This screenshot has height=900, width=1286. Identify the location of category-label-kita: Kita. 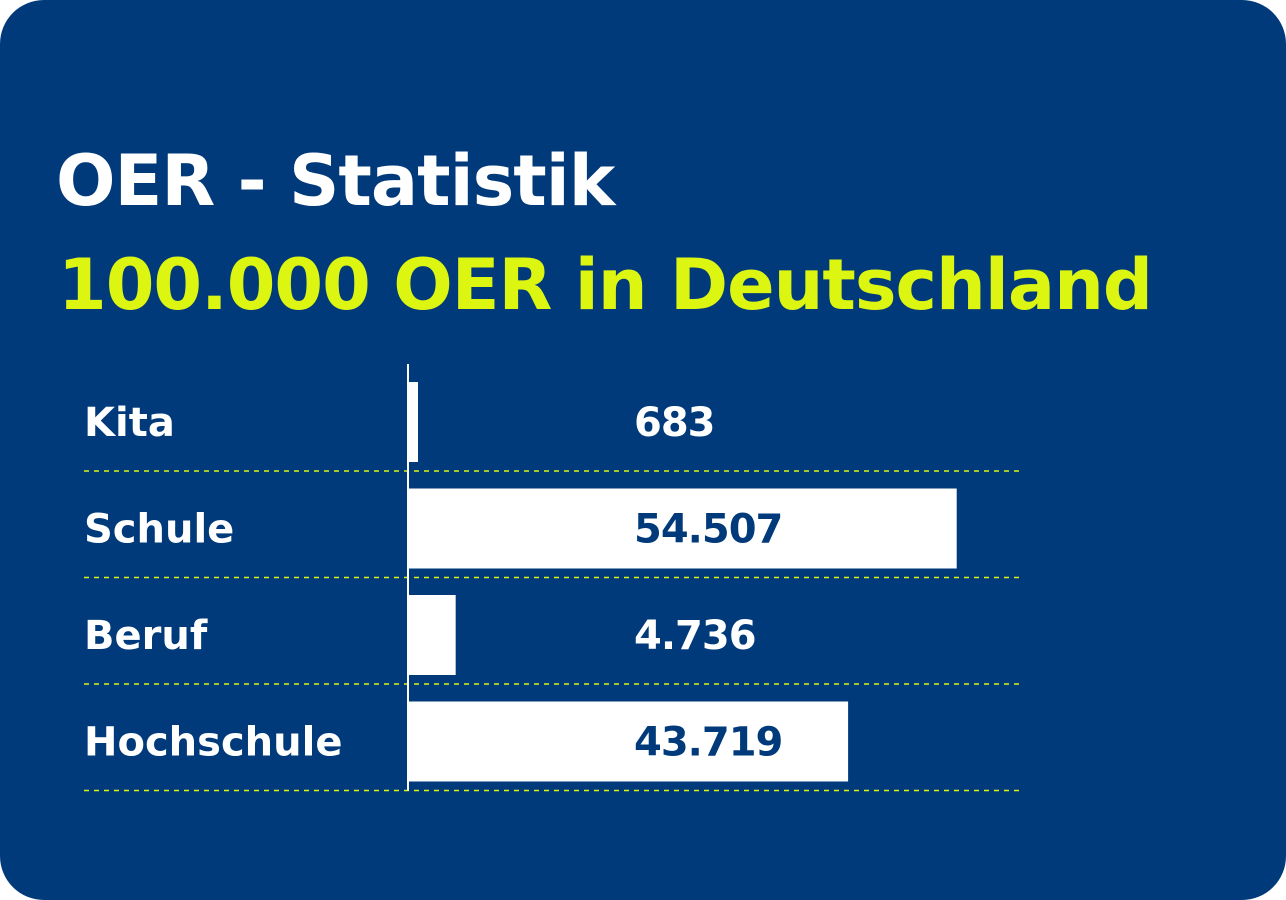
(129, 423).